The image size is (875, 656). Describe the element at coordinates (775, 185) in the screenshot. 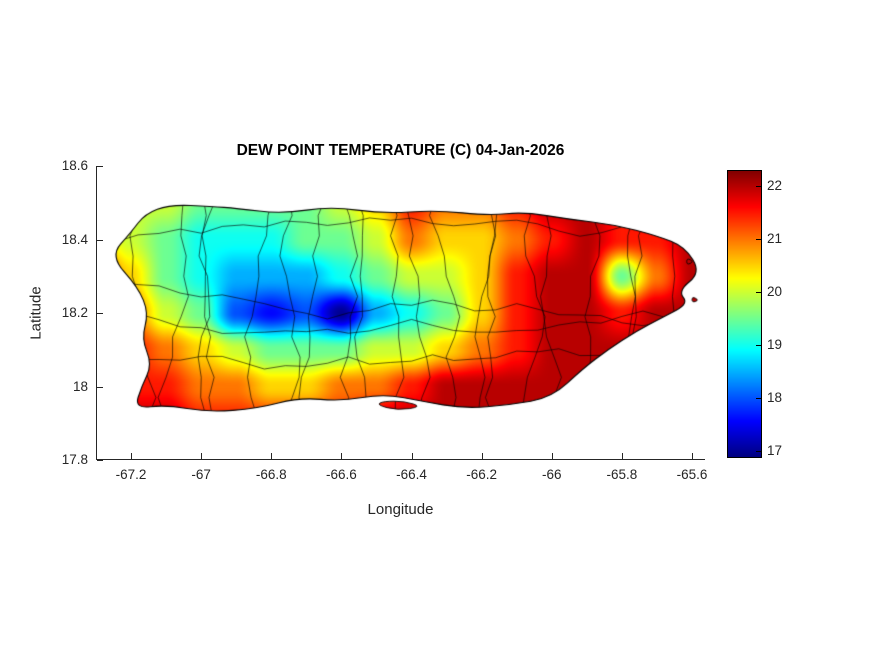

I see `colorbar-tick-label: 22` at that location.